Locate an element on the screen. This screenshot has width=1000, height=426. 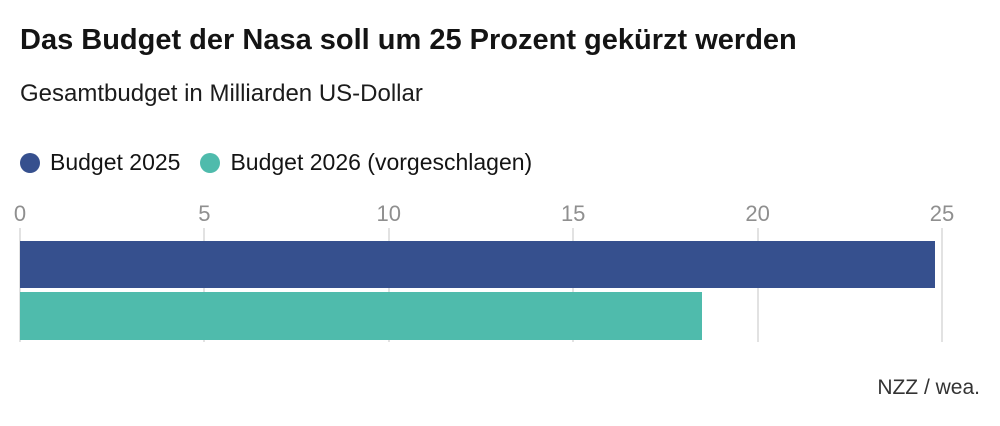
bar-budget-2025 is located at coordinates (477, 264).